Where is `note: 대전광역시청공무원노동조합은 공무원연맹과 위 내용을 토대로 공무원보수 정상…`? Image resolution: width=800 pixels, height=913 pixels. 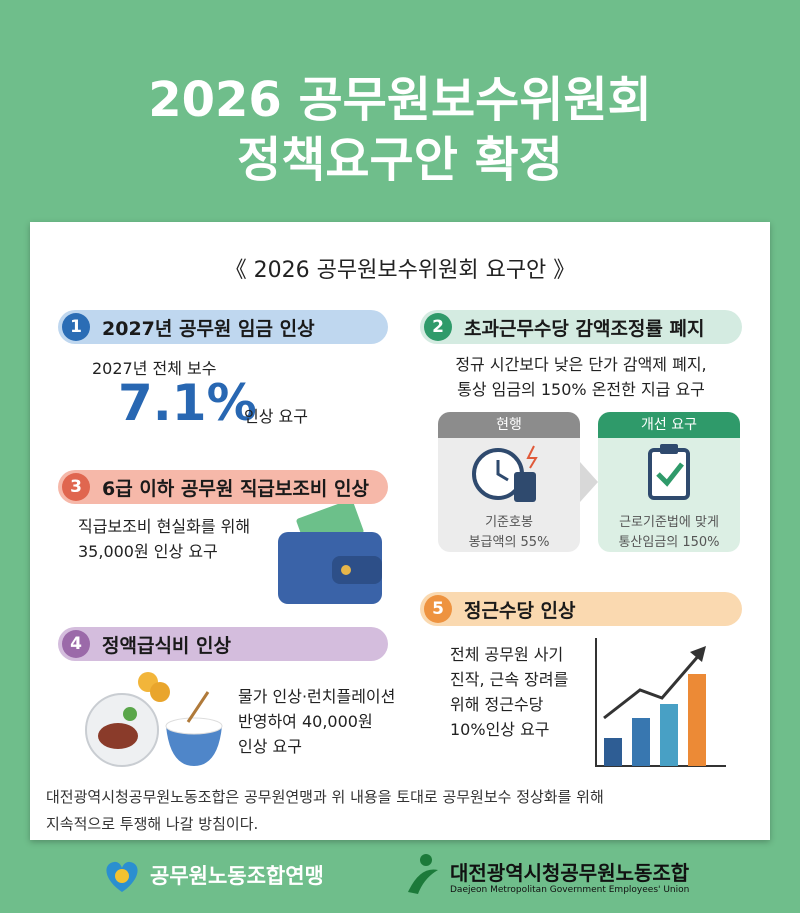
note: 대전광역시청공무원노동조합은 공무원연맹과 위 내용을 토대로 공무원보수 정상… is located at coordinates (325, 811).